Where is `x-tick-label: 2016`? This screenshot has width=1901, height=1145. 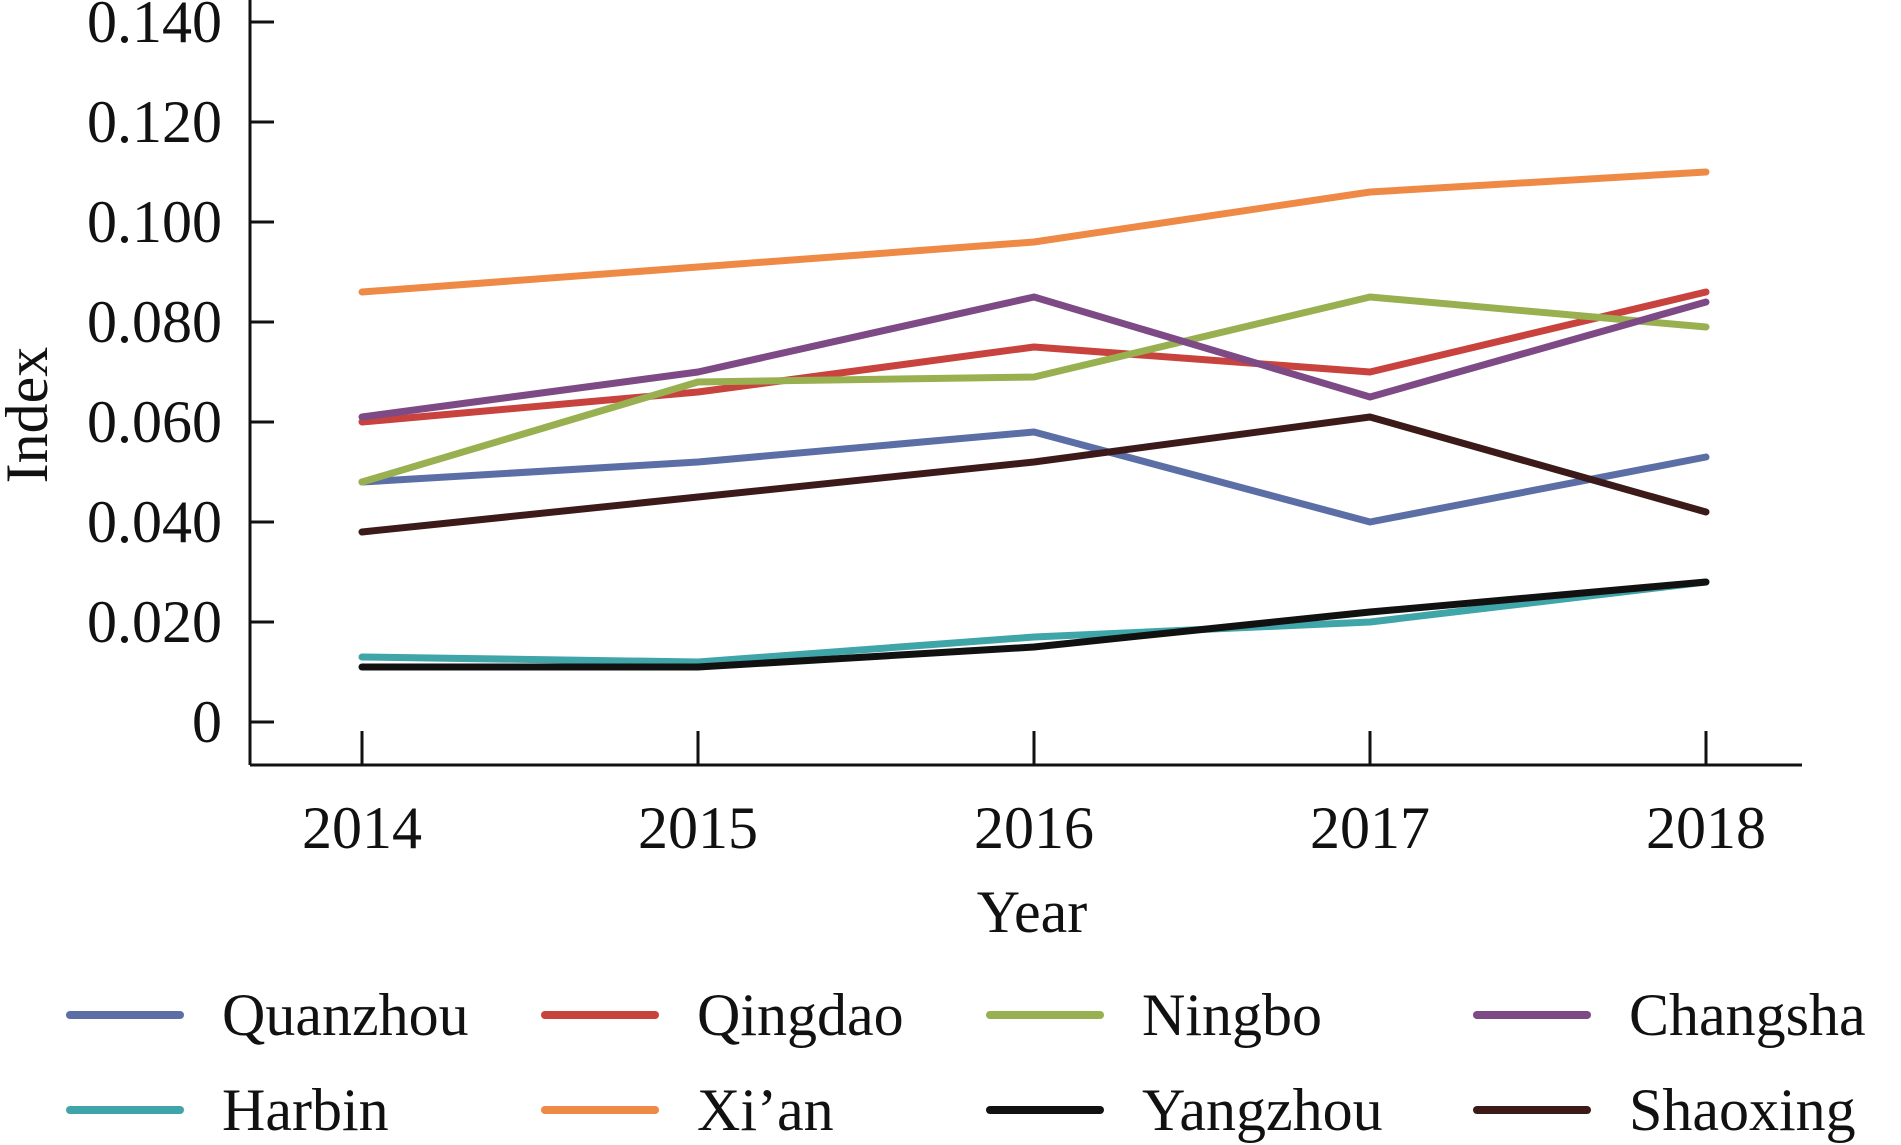
x-tick-label: 2016 is located at coordinates (1034, 828).